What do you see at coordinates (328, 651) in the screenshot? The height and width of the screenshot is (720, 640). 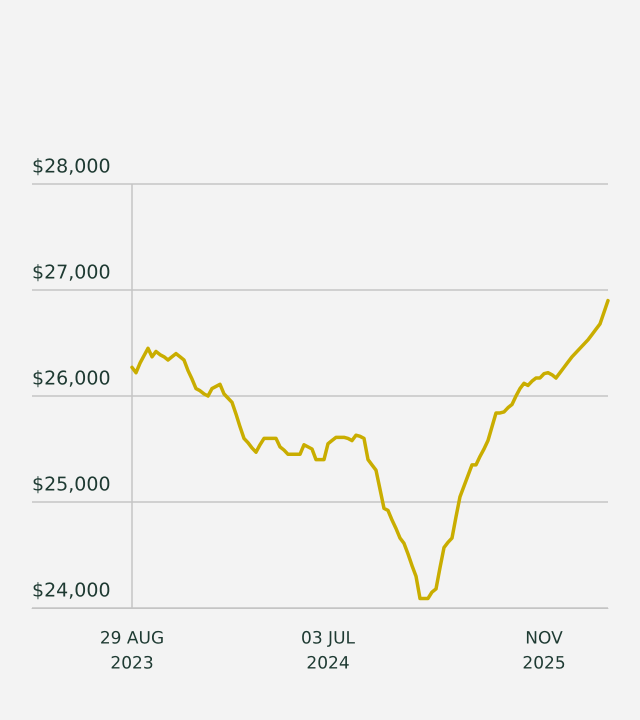 I see `x-tick-label: 03 JUL 2024` at bounding box center [328, 651].